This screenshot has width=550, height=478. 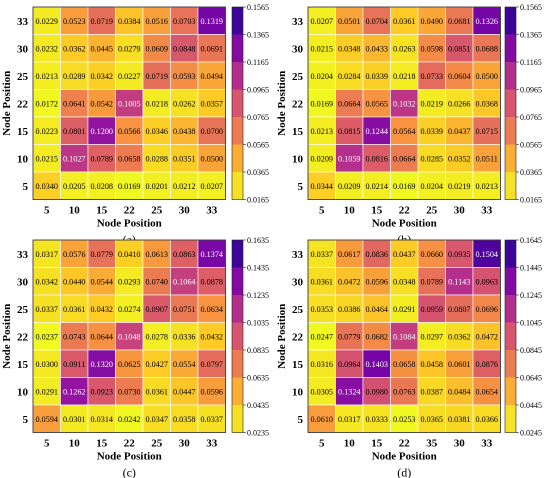 I want to click on cell-value-label: 0.0207, so click(x=211, y=186).